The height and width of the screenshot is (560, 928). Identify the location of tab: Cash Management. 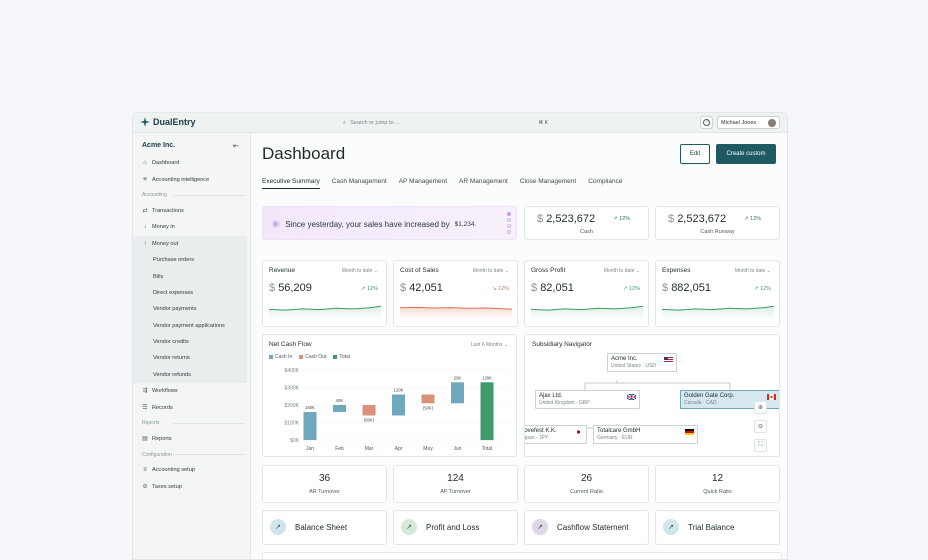
(359, 181).